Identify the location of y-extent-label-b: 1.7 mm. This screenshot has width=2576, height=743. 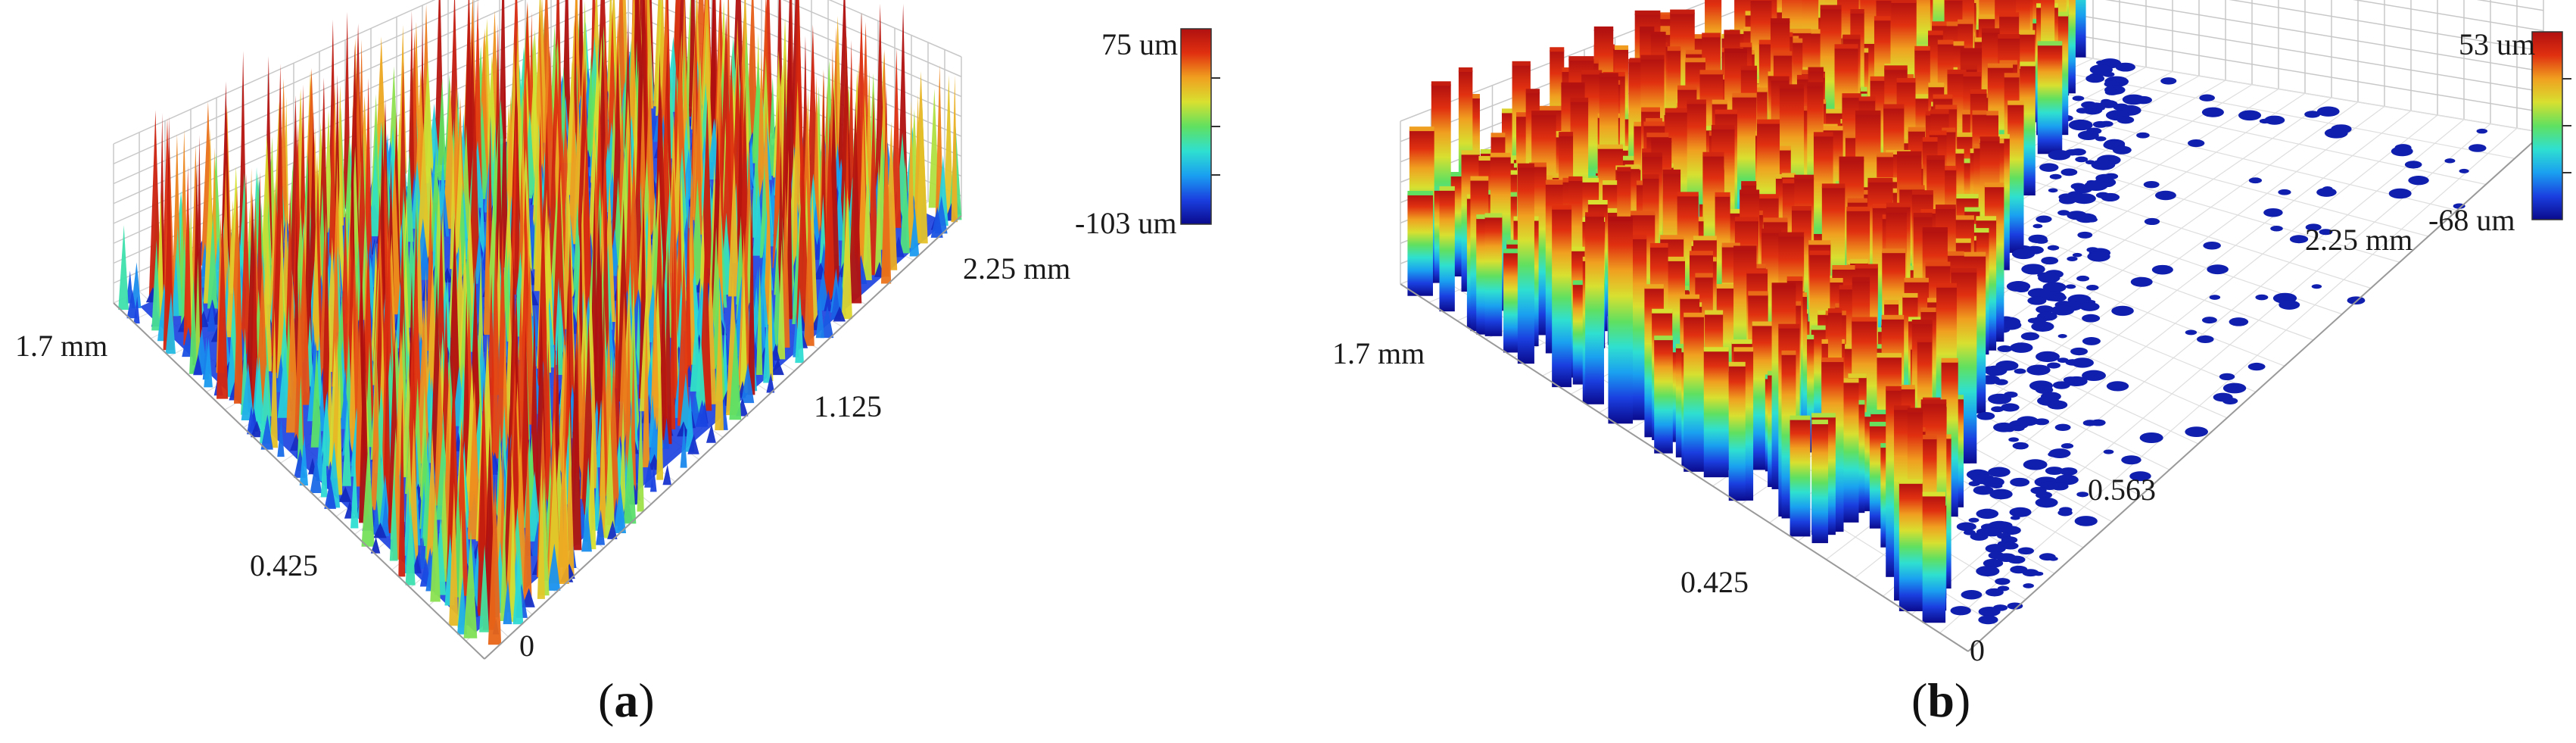
(1378, 353).